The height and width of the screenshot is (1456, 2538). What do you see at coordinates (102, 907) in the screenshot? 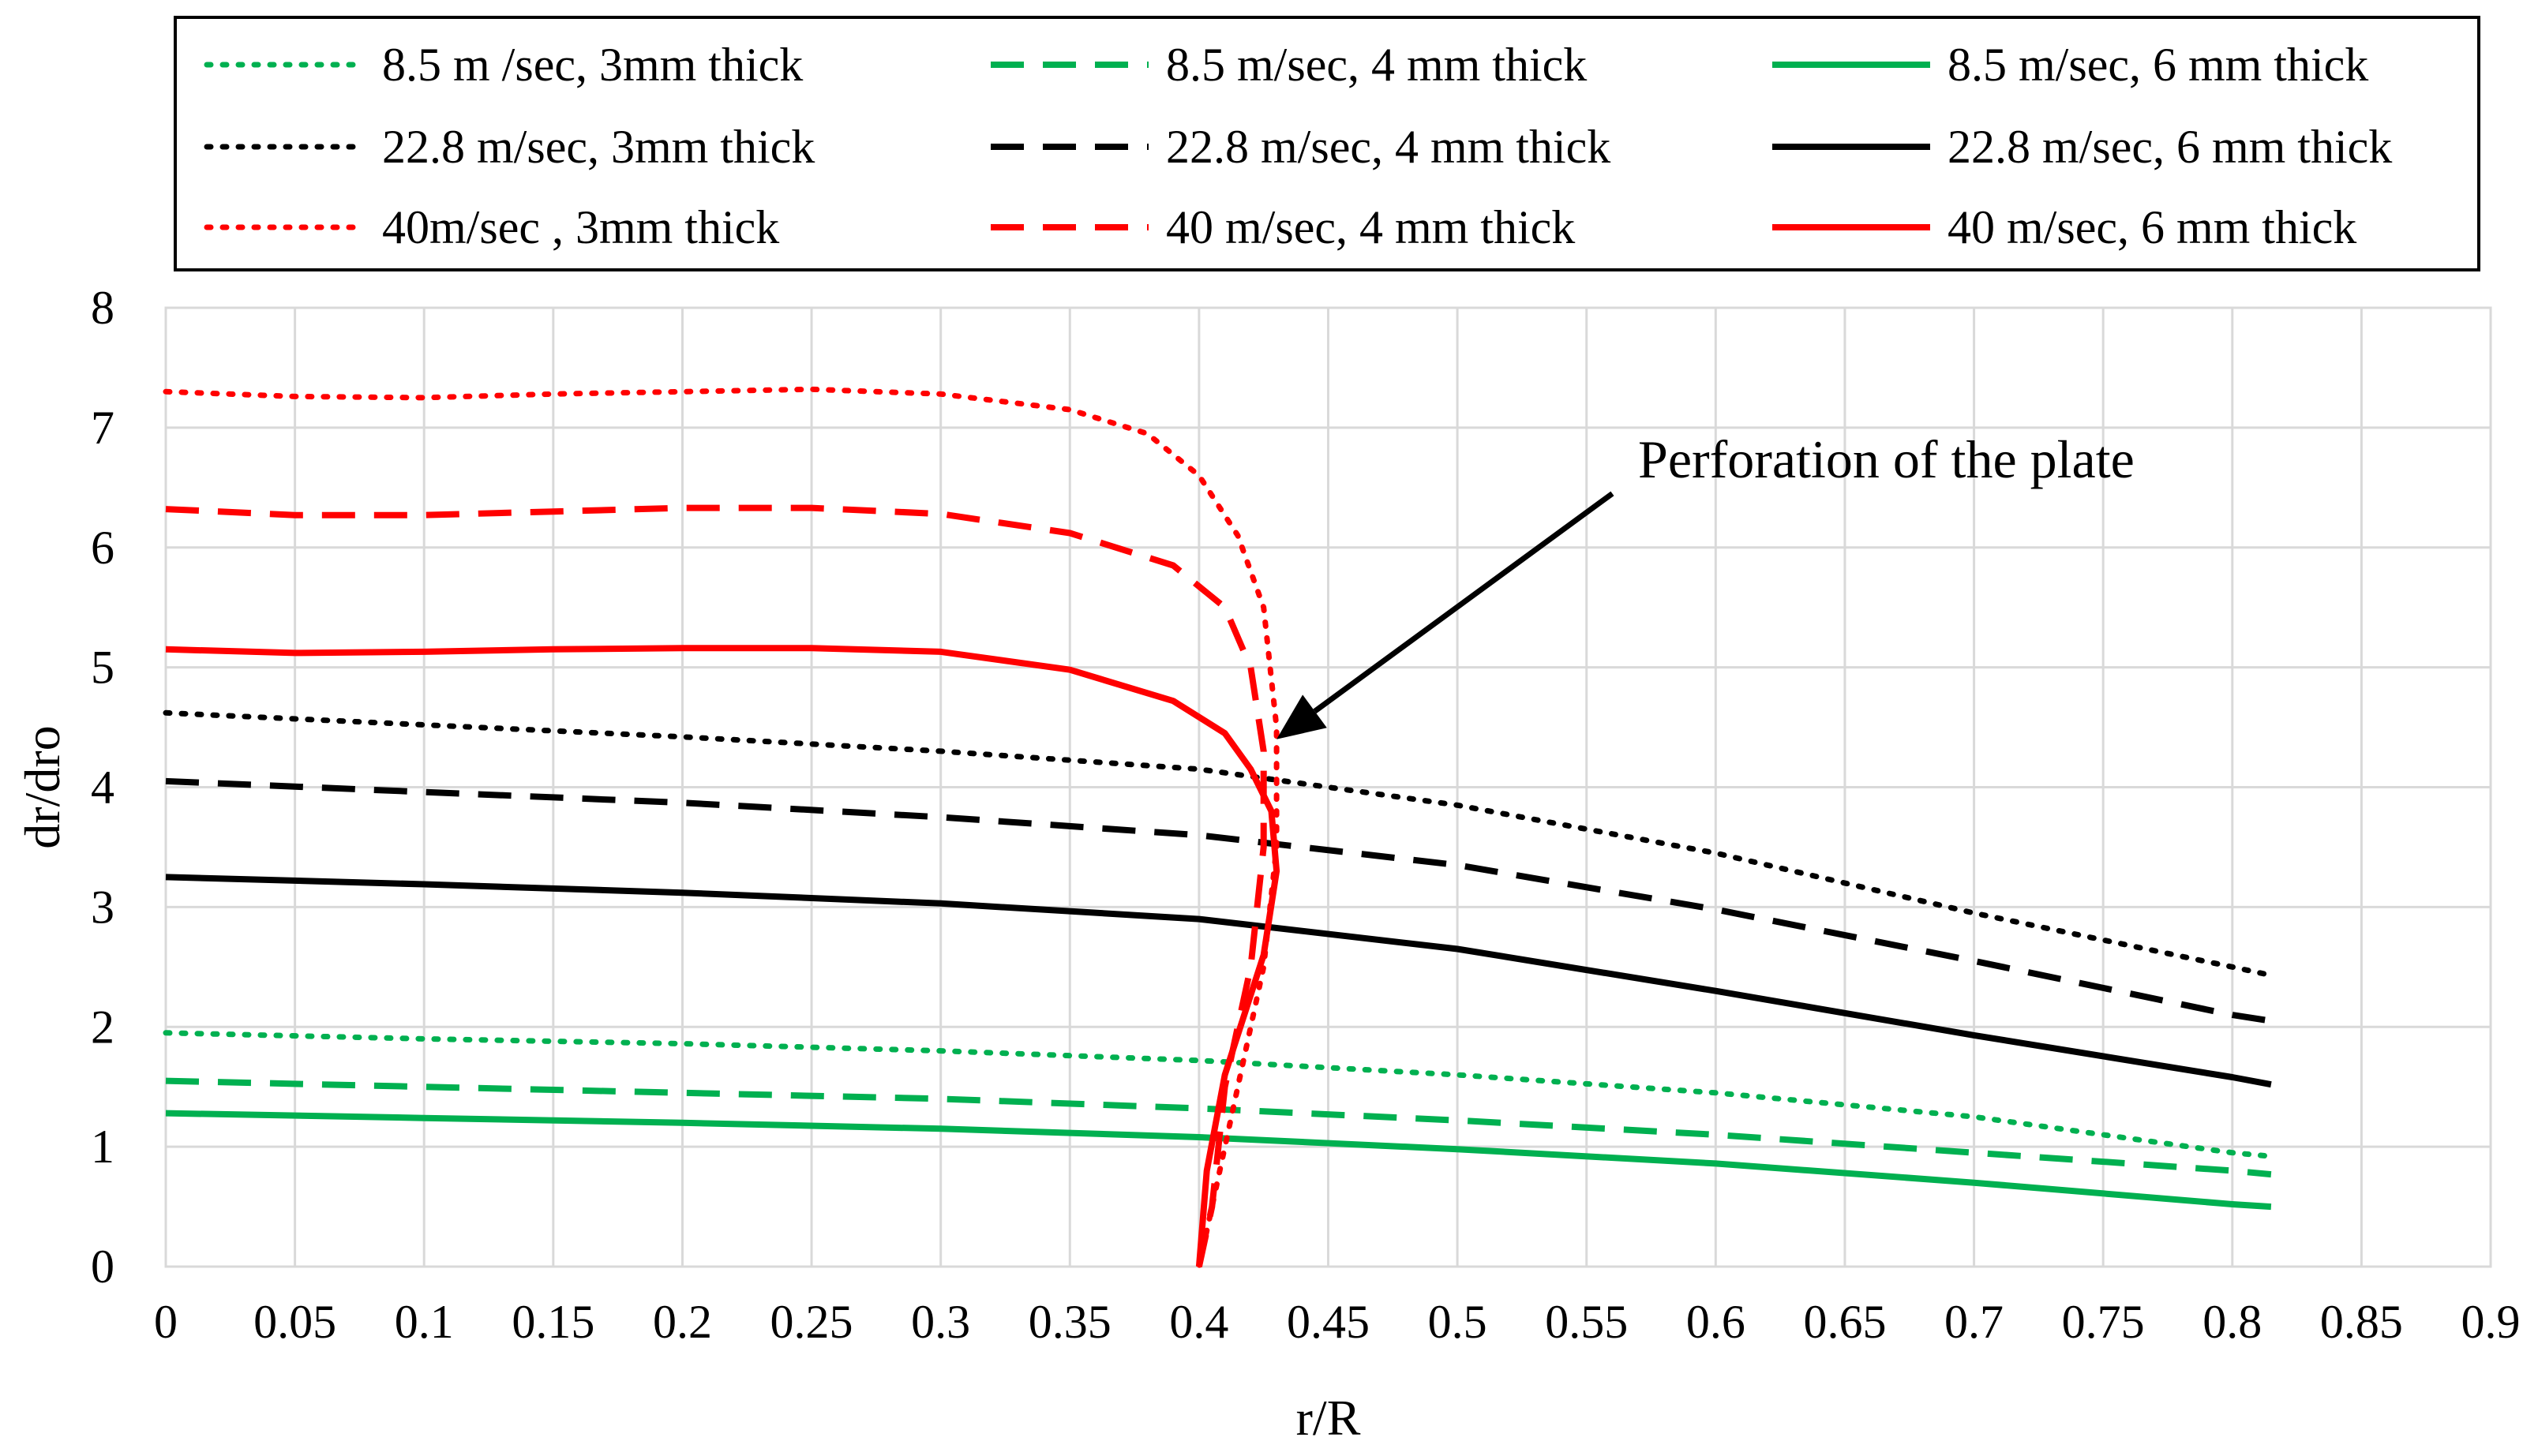
I see `y-tick-label: 3` at bounding box center [102, 907].